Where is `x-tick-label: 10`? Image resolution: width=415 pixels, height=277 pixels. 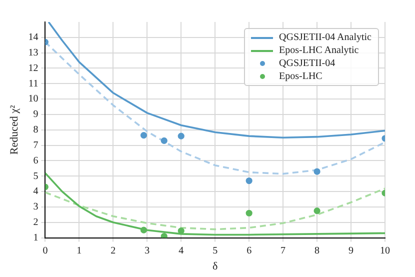
x-tick-label: 10 is located at coordinates (385, 250).